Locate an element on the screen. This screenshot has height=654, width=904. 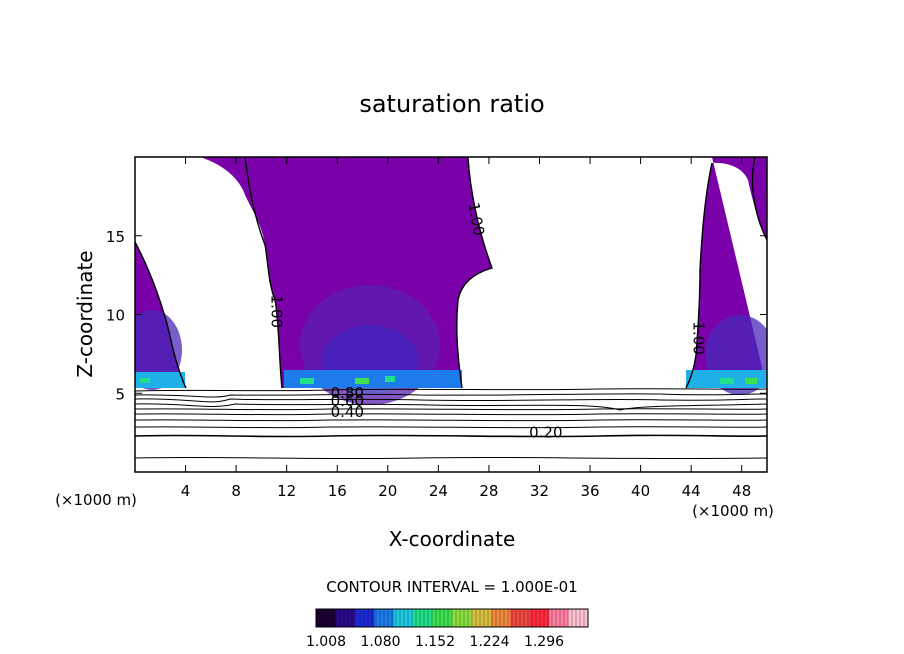
x-tick-label: 8 is located at coordinates (236, 491).